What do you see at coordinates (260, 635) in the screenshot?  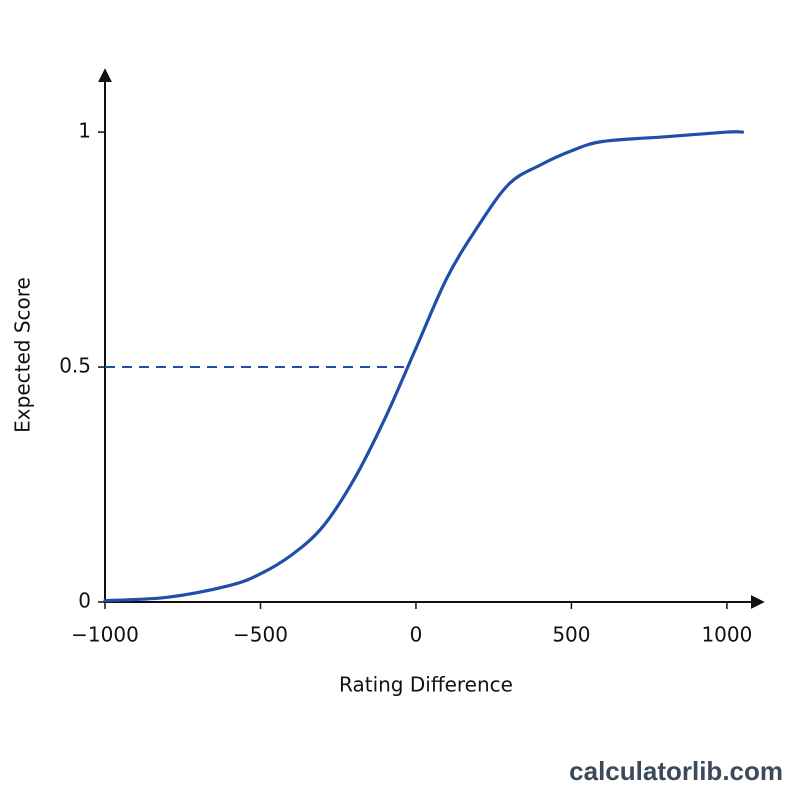 I see `x-tick-label: −500` at bounding box center [260, 635].